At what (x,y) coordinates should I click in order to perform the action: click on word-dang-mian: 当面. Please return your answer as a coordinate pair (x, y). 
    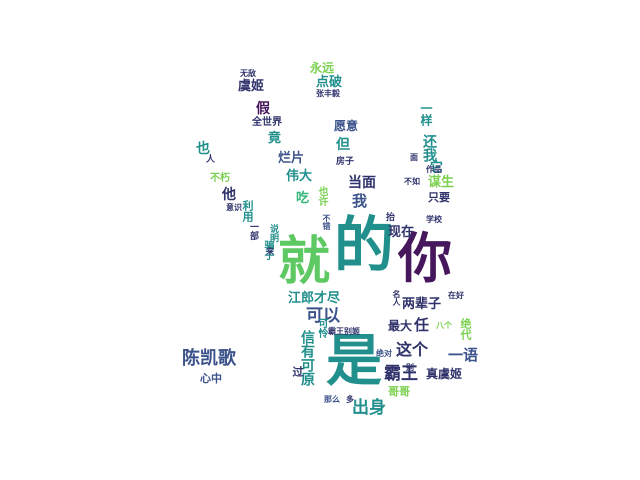
    Looking at the image, I should click on (362, 183).